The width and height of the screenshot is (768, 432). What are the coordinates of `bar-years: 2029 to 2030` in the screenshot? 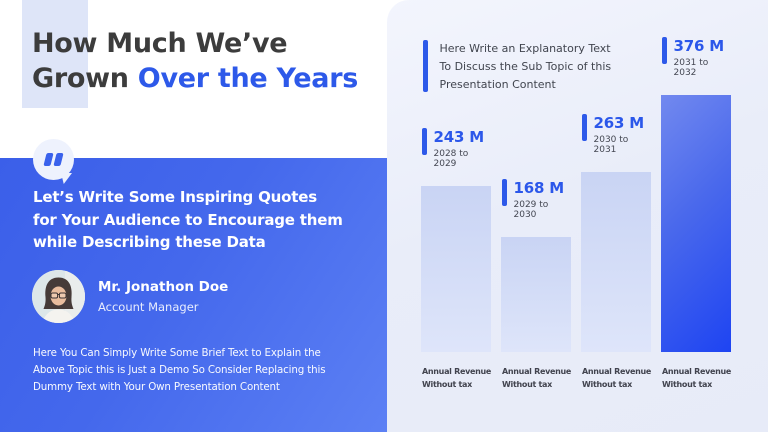 It's located at (531, 210).